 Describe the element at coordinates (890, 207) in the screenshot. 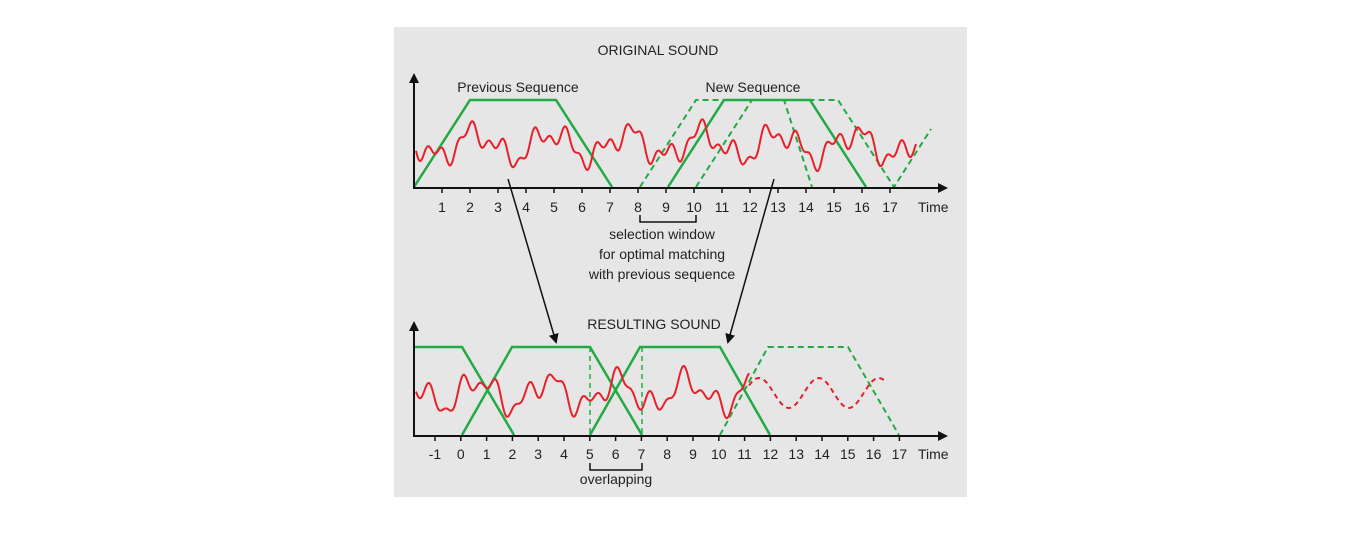

I see `top-tick-label: 17` at that location.